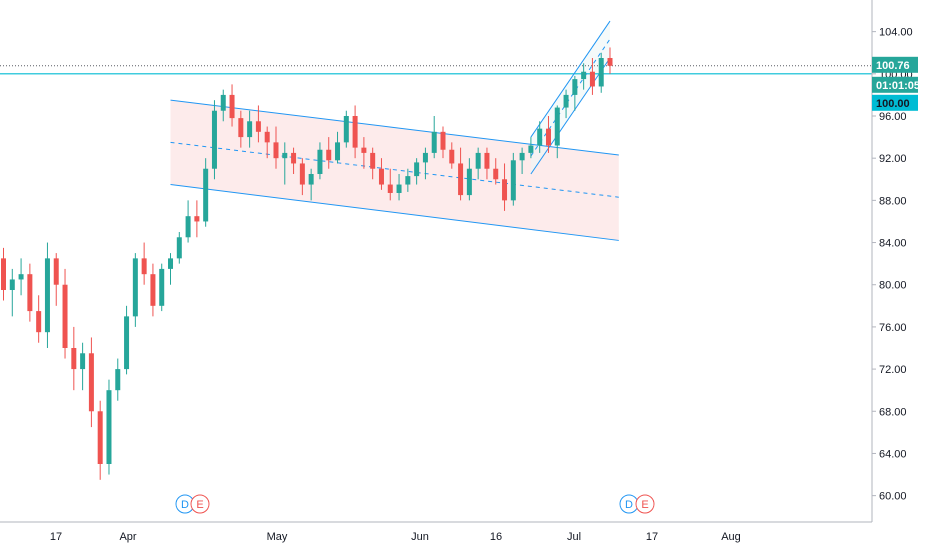  What do you see at coordinates (199, 505) in the screenshot?
I see `earnings-marker-label: E` at bounding box center [199, 505].